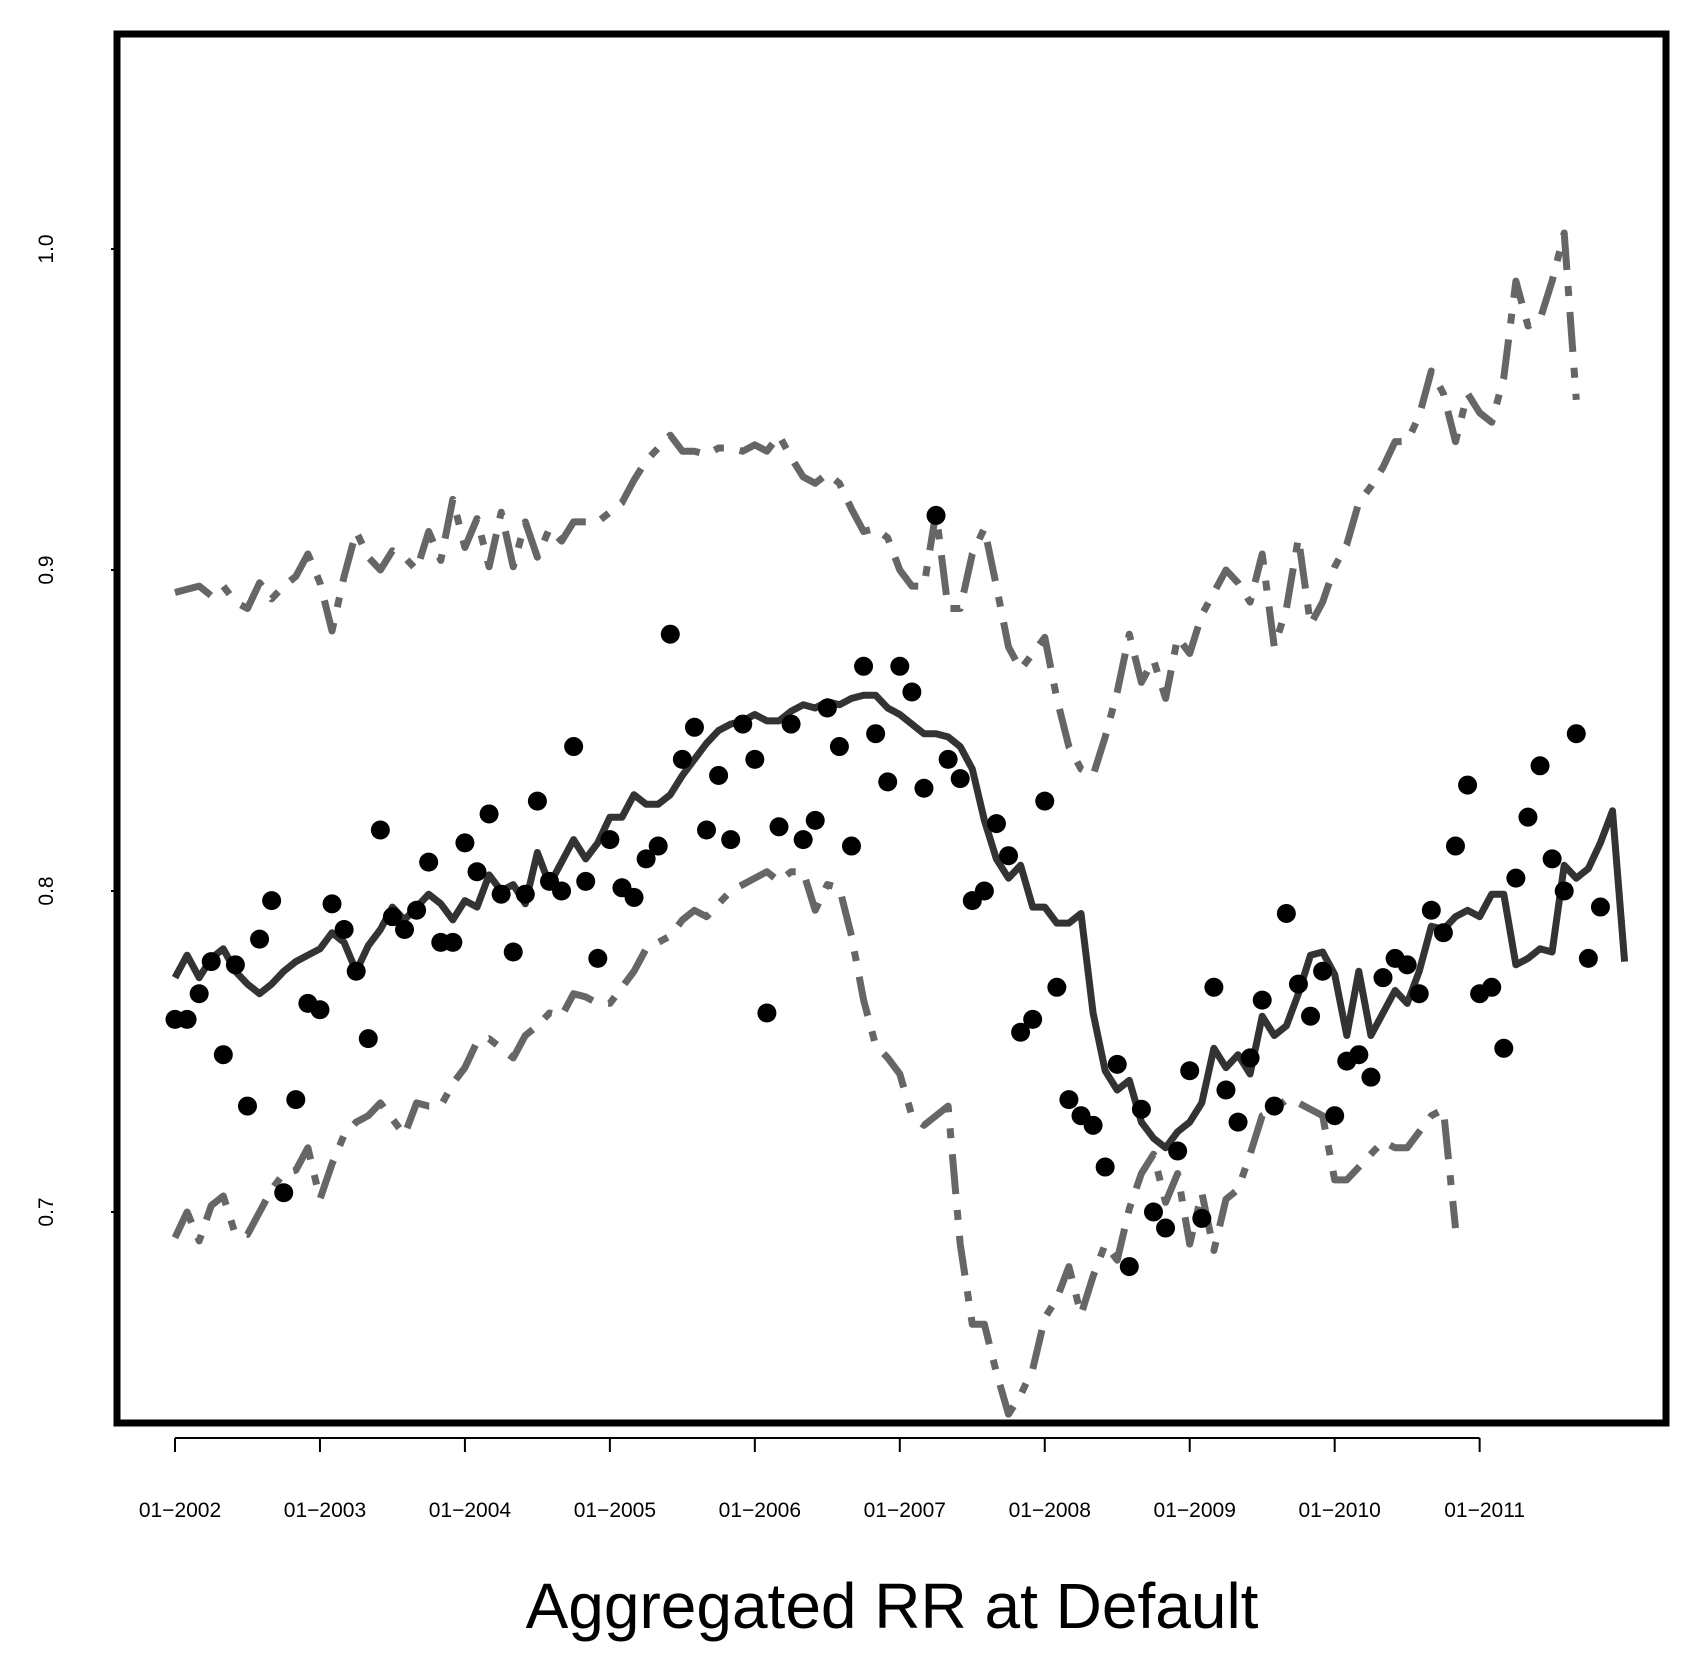  What do you see at coordinates (46, 890) in the screenshot?
I see `y-tick-label: 0.8` at bounding box center [46, 890].